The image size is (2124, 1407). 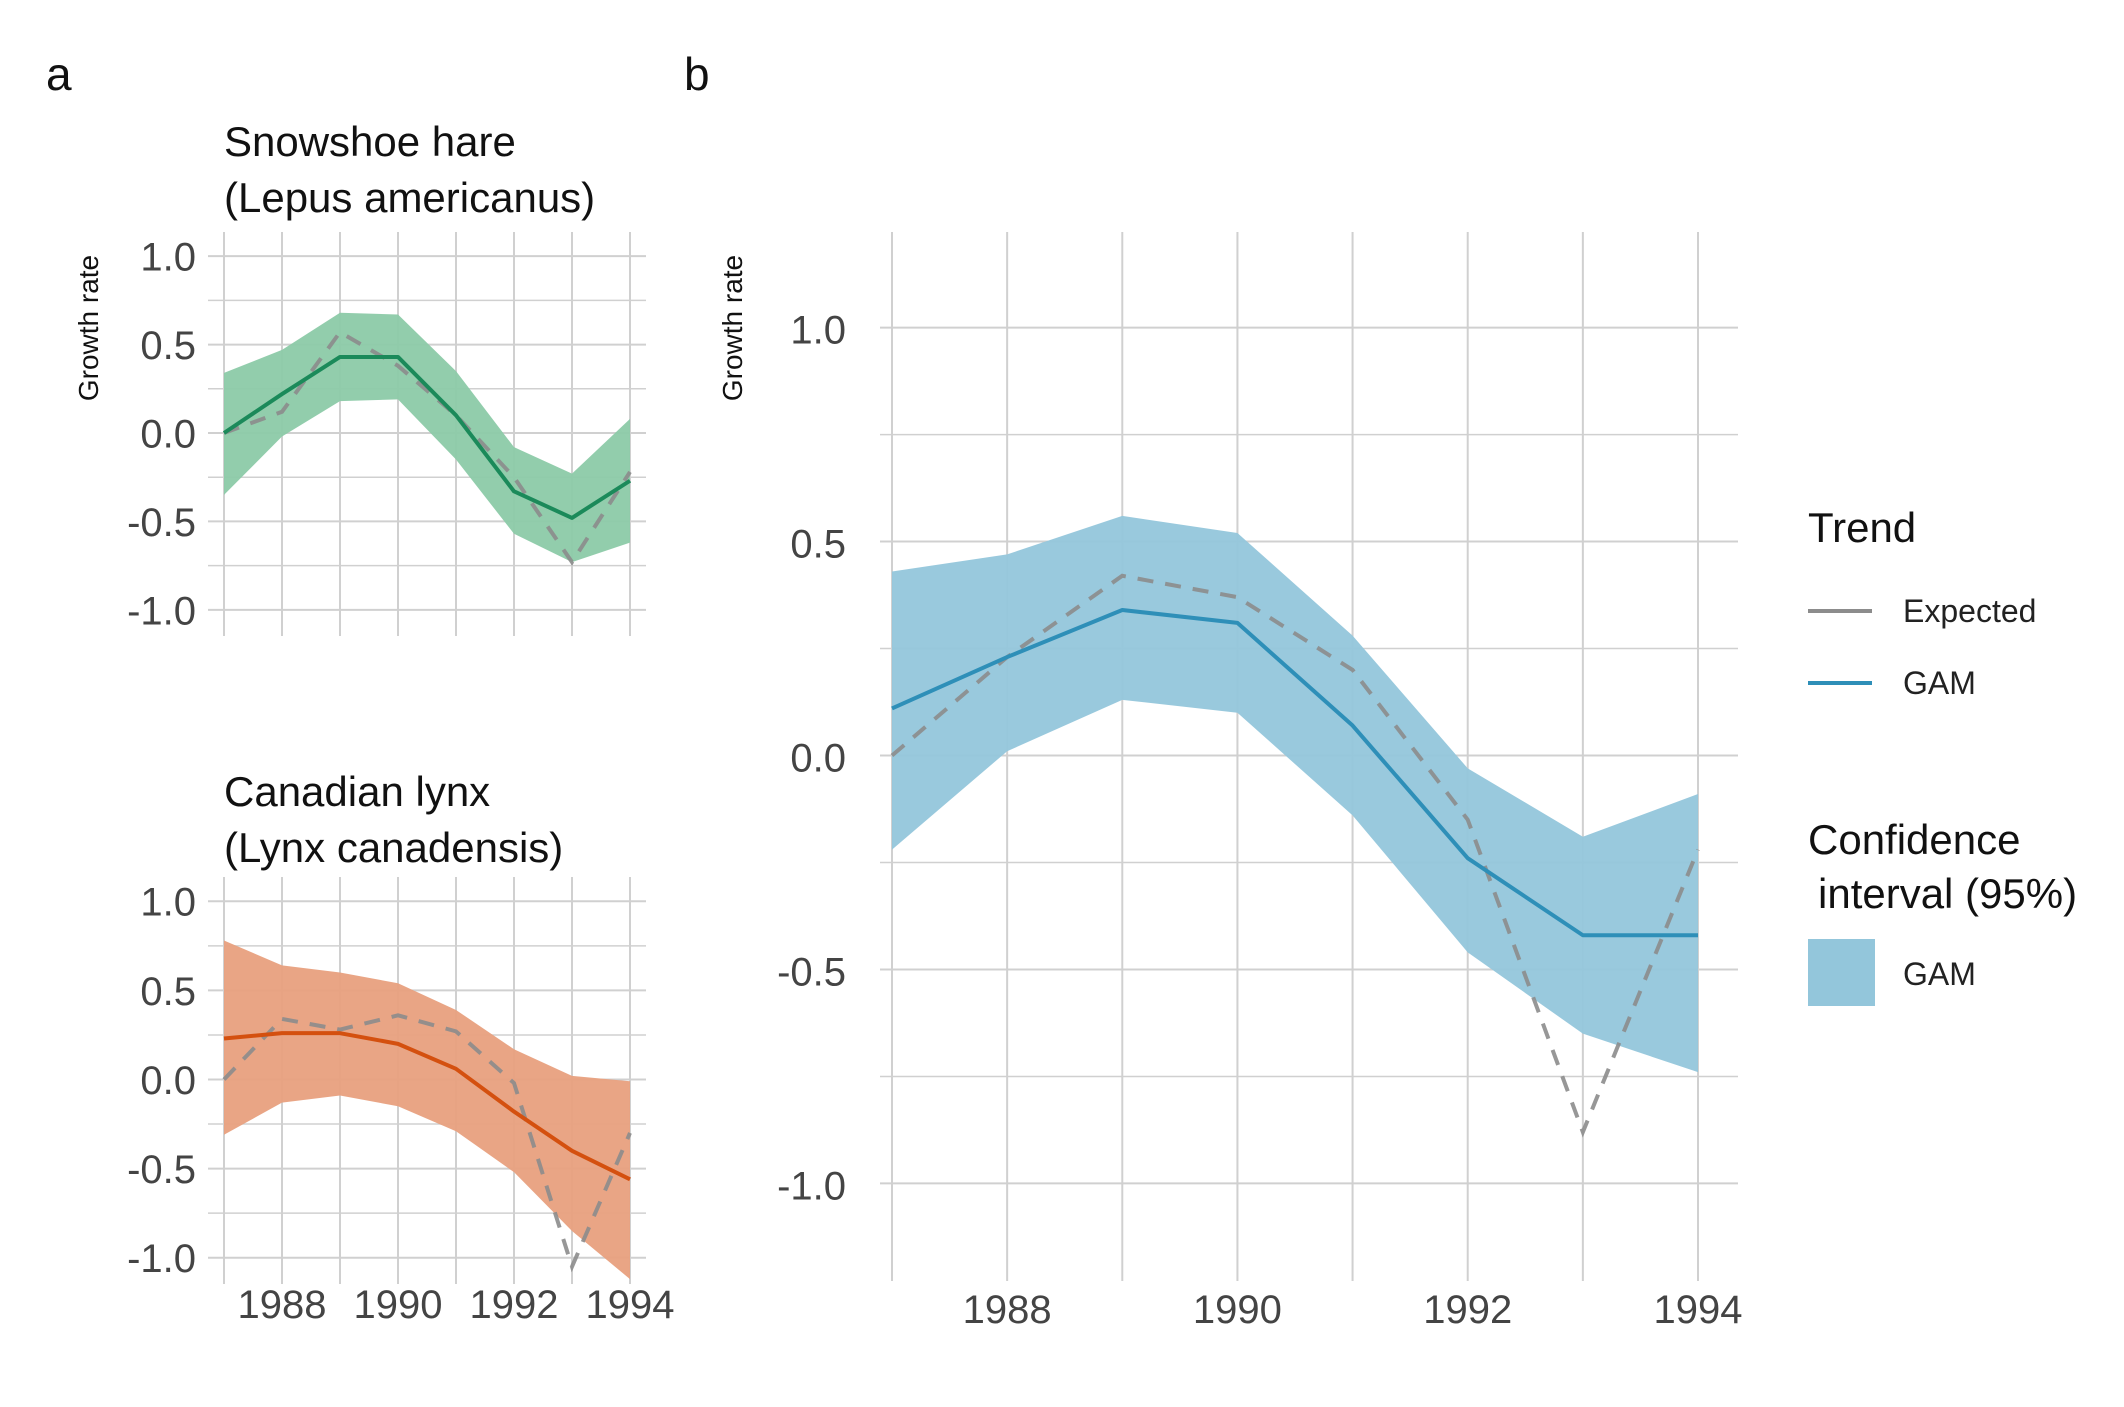 What do you see at coordinates (59, 74) in the screenshot?
I see `panel-letter-a: a` at bounding box center [59, 74].